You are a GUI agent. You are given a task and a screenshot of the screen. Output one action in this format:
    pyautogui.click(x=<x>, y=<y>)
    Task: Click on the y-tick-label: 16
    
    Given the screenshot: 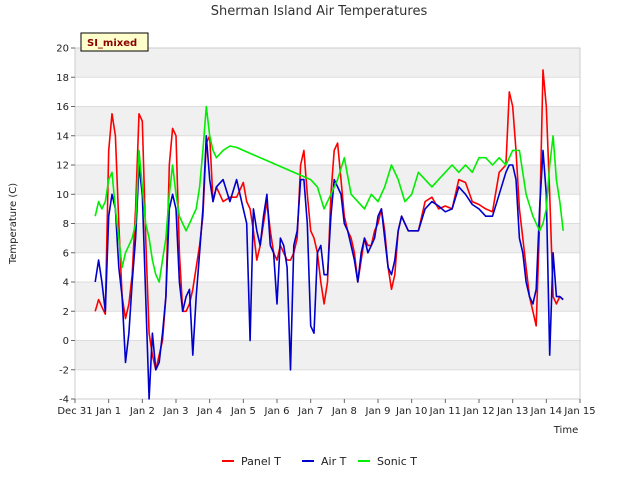 What is the action you would take?
    pyautogui.click(x=62, y=107)
    